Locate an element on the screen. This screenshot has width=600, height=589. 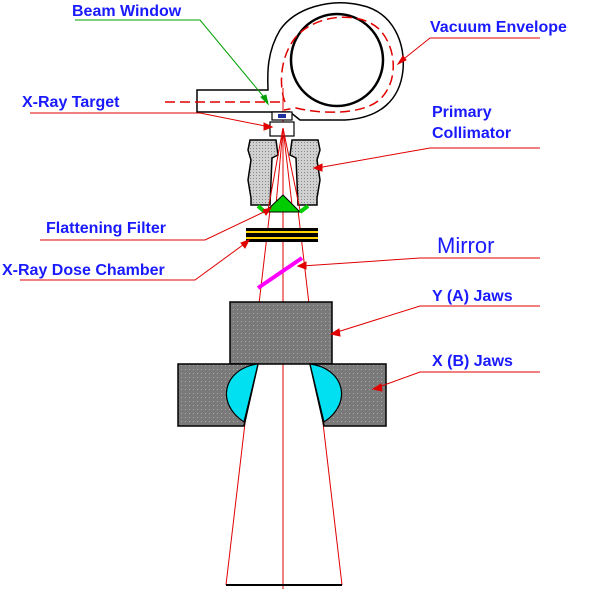
x-jaws is located at coordinates (282, 395).